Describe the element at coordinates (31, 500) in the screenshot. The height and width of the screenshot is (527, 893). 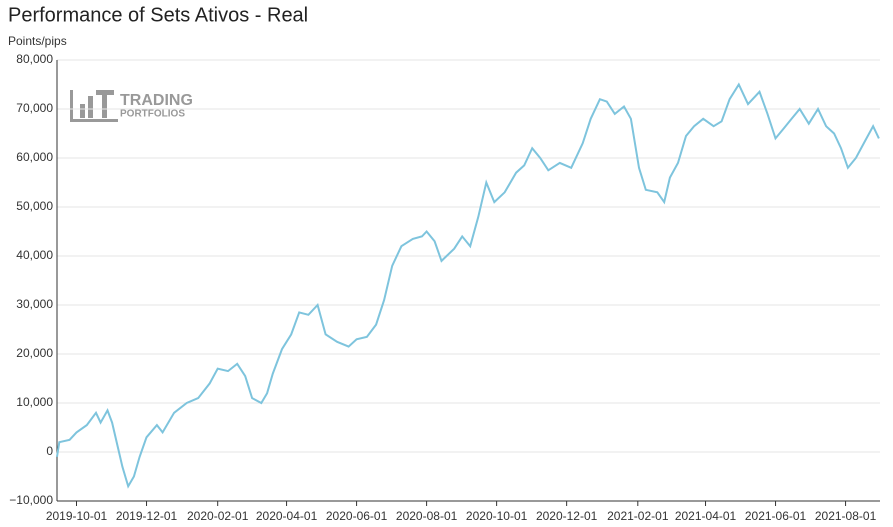
I see `y-tick-label: −10,000` at that location.